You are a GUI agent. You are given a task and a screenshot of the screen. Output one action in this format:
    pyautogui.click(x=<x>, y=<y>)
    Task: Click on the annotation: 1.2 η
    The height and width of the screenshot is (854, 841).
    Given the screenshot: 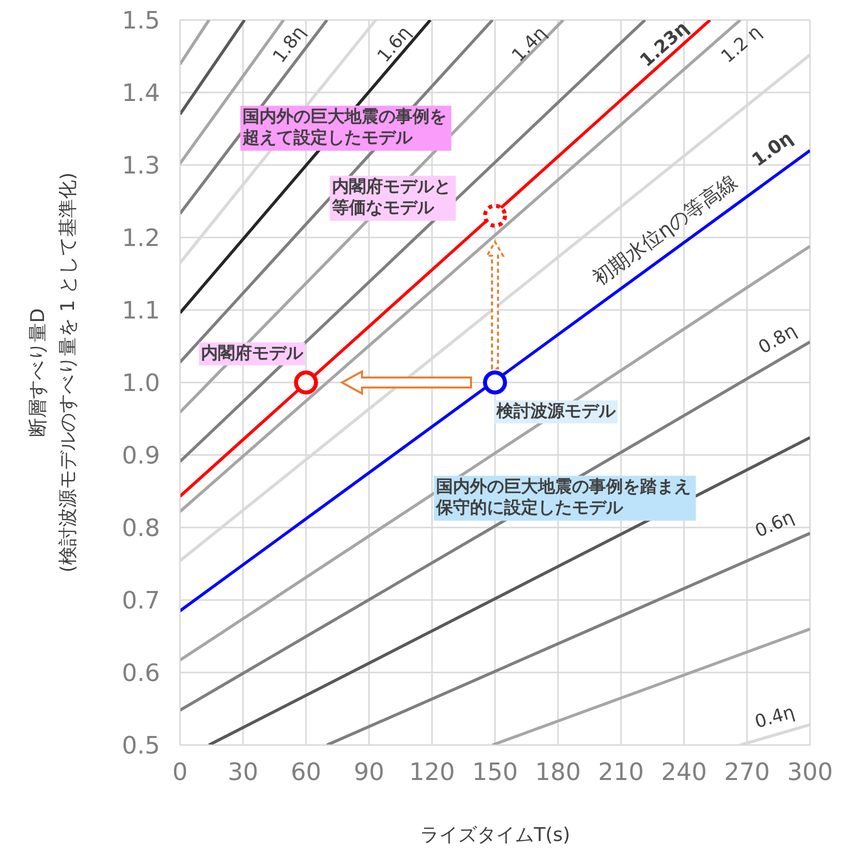 What is the action you would take?
    pyautogui.click(x=742, y=45)
    